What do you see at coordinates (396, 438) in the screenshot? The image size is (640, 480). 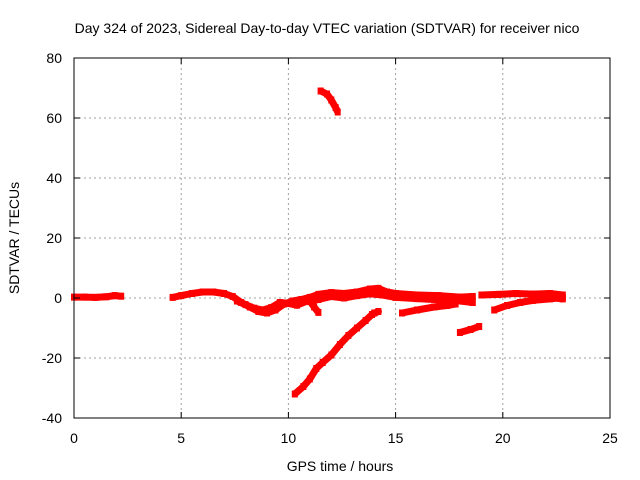 I see `x-tick-label: 15` at bounding box center [396, 438].